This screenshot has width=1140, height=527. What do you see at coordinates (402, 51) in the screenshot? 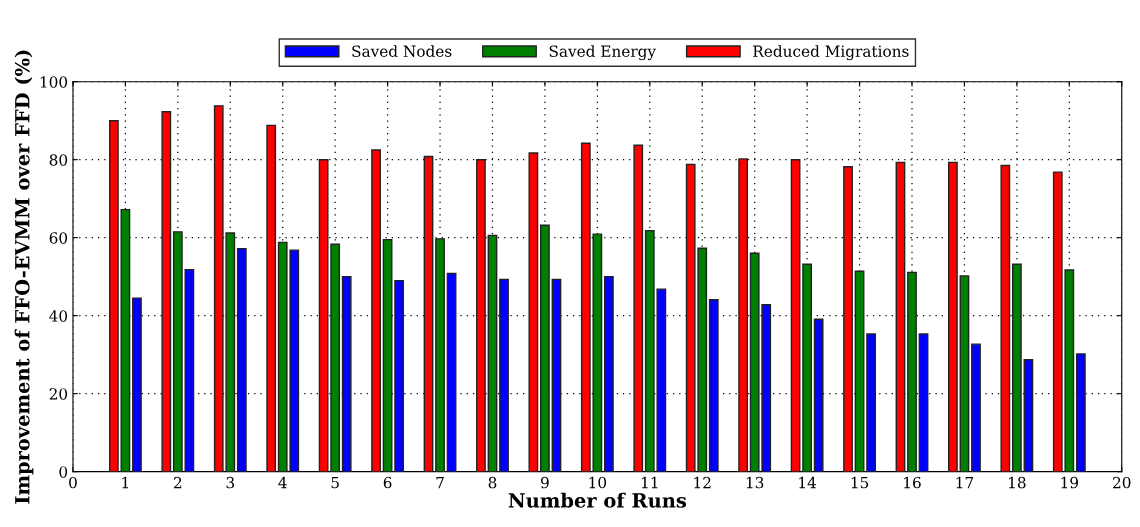
I see `legend-label: Saved Nodes` at bounding box center [402, 51].